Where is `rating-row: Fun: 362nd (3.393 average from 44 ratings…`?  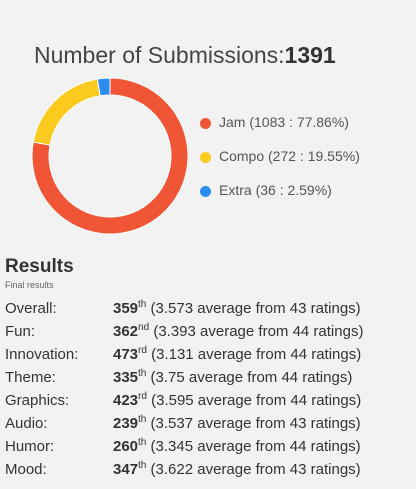 rating-row: Fun: 362nd (3.393 average from 44 ratings… is located at coordinates (184, 331).